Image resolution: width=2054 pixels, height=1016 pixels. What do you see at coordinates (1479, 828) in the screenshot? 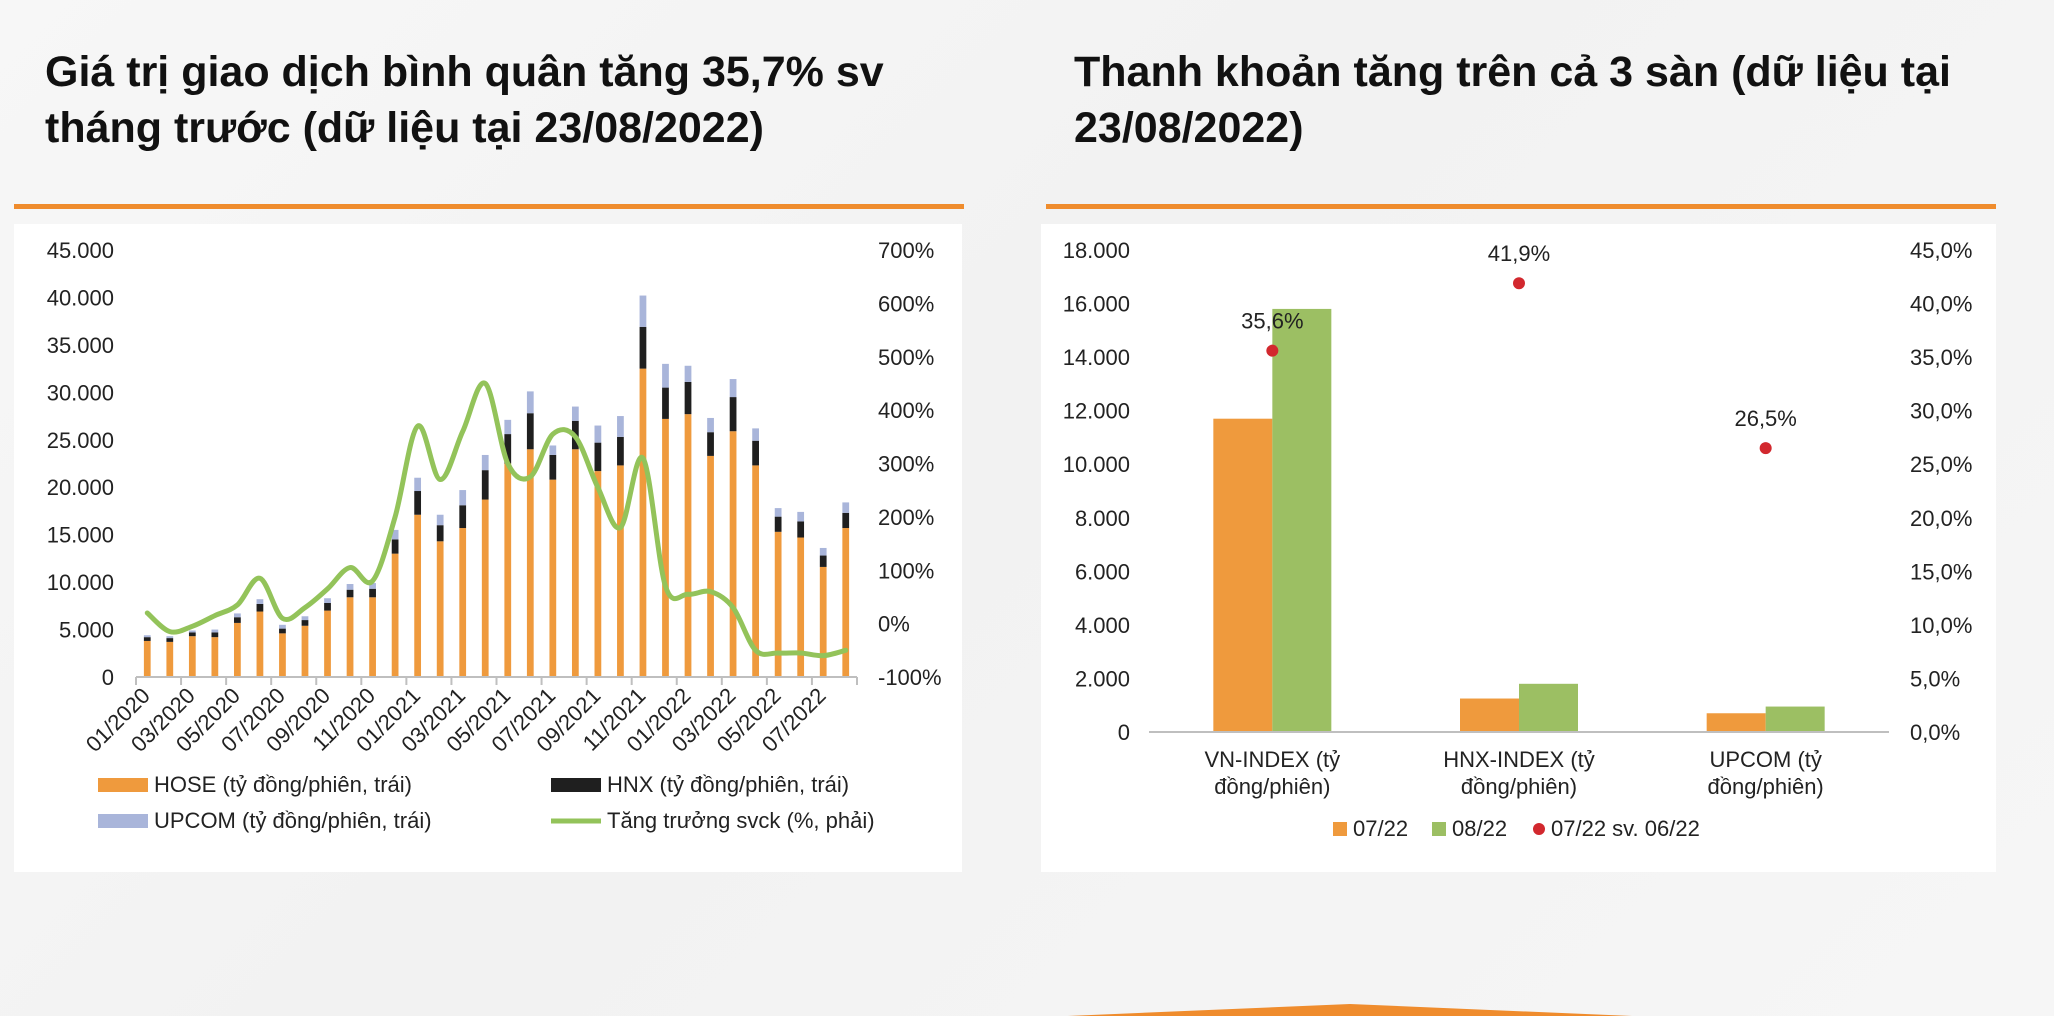
I see `legend-08-22-label: 08/22` at bounding box center [1479, 828].